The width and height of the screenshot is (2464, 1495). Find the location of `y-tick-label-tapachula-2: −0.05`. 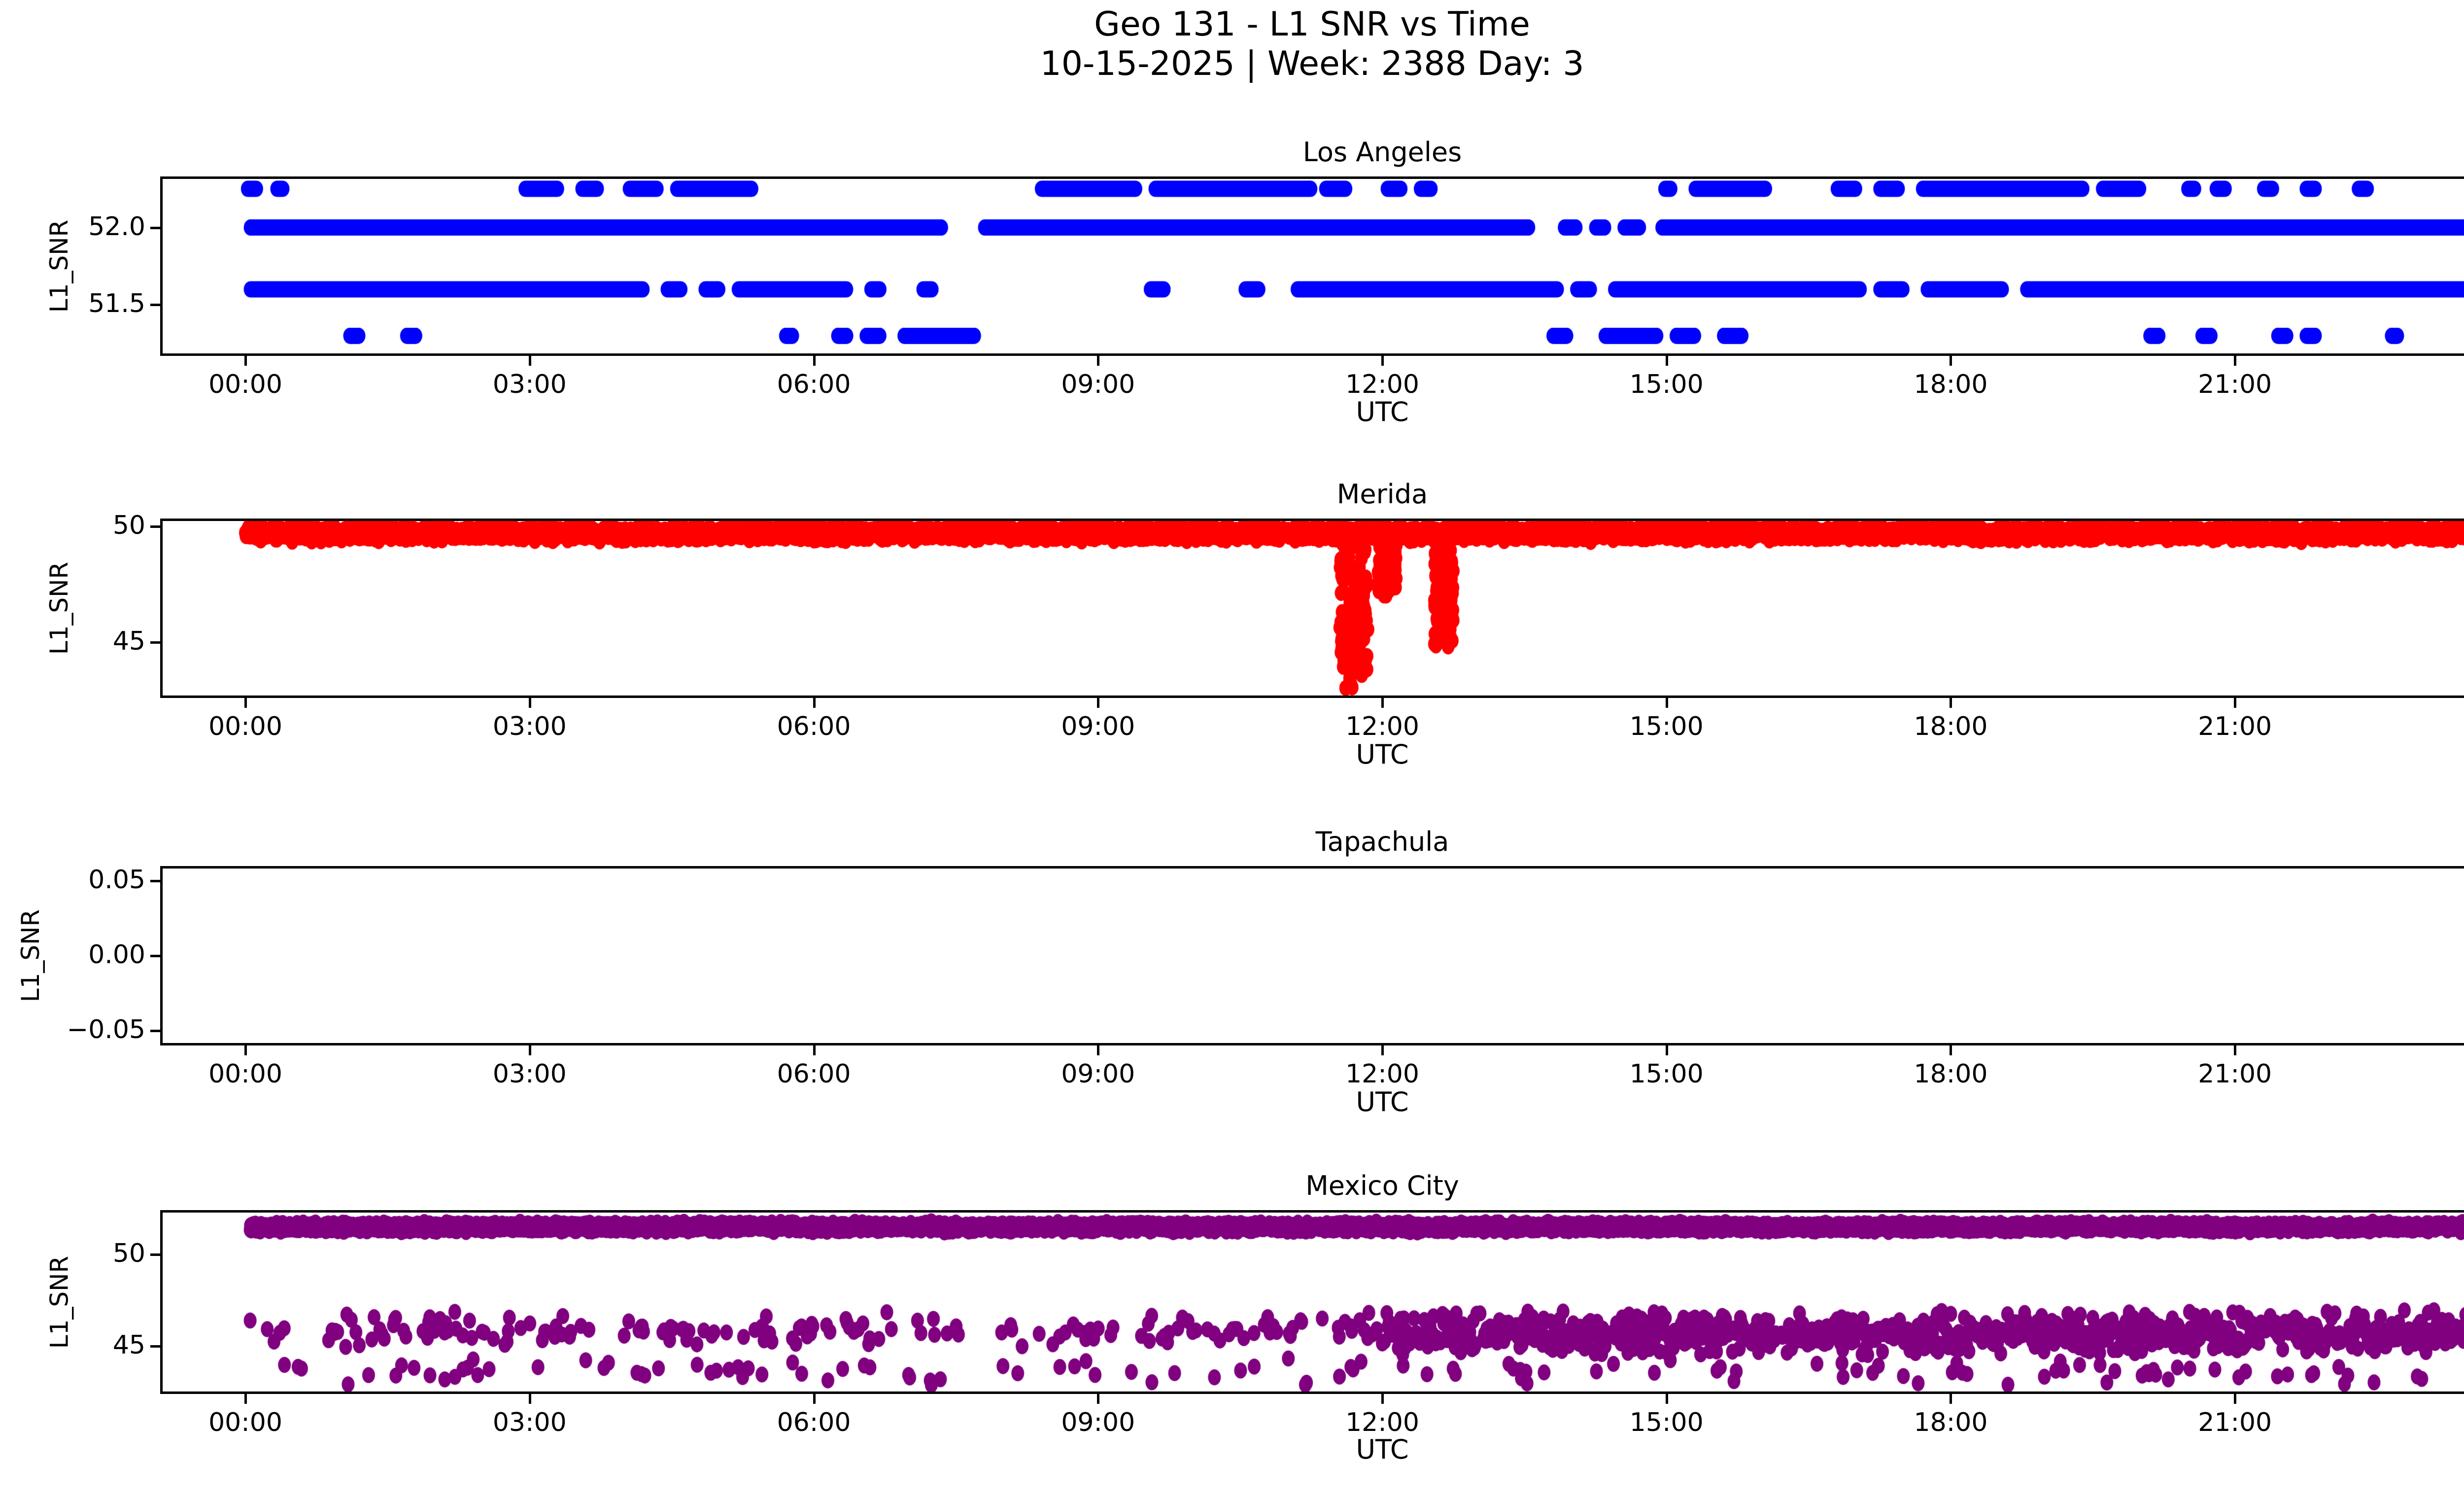

y-tick-label-tapachula-2: −0.05 is located at coordinates (106, 1029).